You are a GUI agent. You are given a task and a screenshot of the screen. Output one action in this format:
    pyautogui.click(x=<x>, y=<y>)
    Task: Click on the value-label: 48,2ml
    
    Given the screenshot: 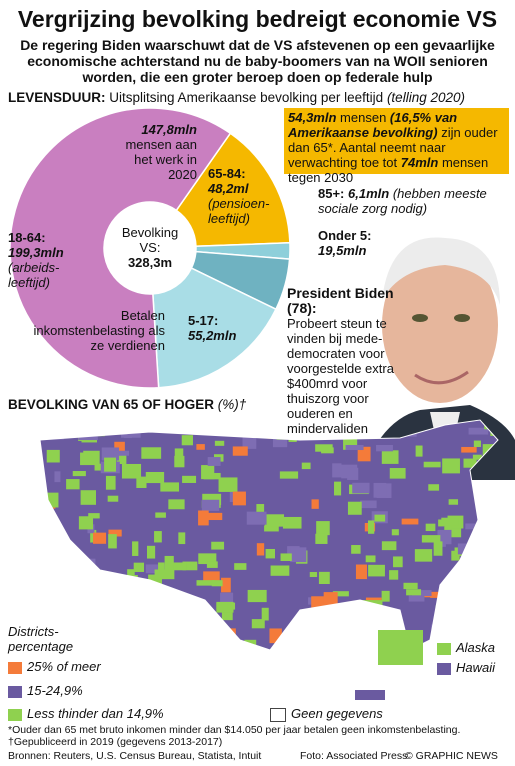 What is the action you would take?
    pyautogui.click(x=228, y=188)
    